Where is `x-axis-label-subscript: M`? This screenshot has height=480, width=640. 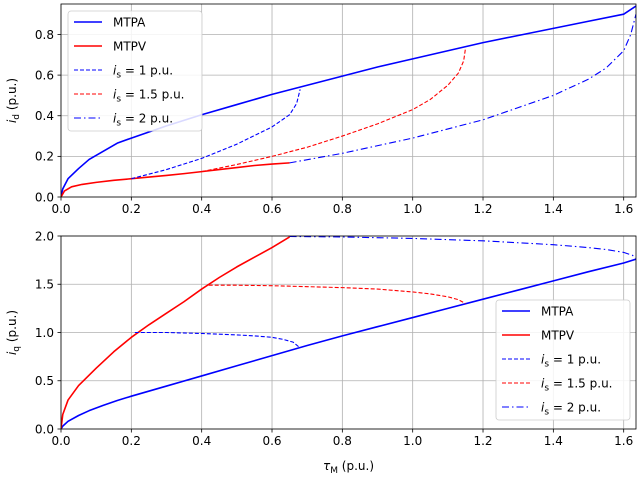 x-axis-label-subscript: M is located at coordinates (334, 471).